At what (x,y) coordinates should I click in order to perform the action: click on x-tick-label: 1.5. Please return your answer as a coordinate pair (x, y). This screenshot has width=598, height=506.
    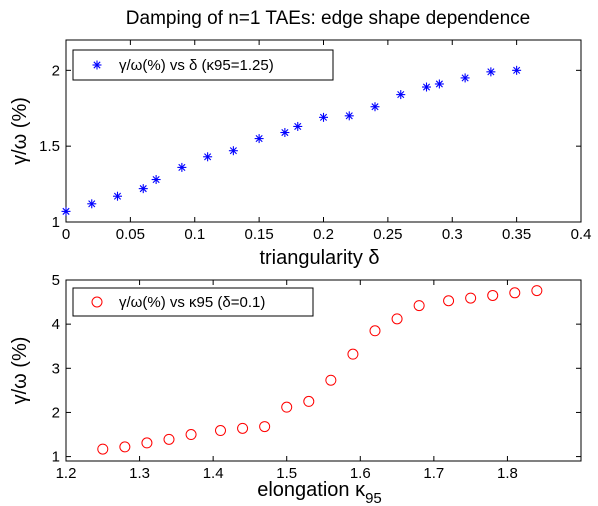
    Looking at the image, I should click on (286, 473).